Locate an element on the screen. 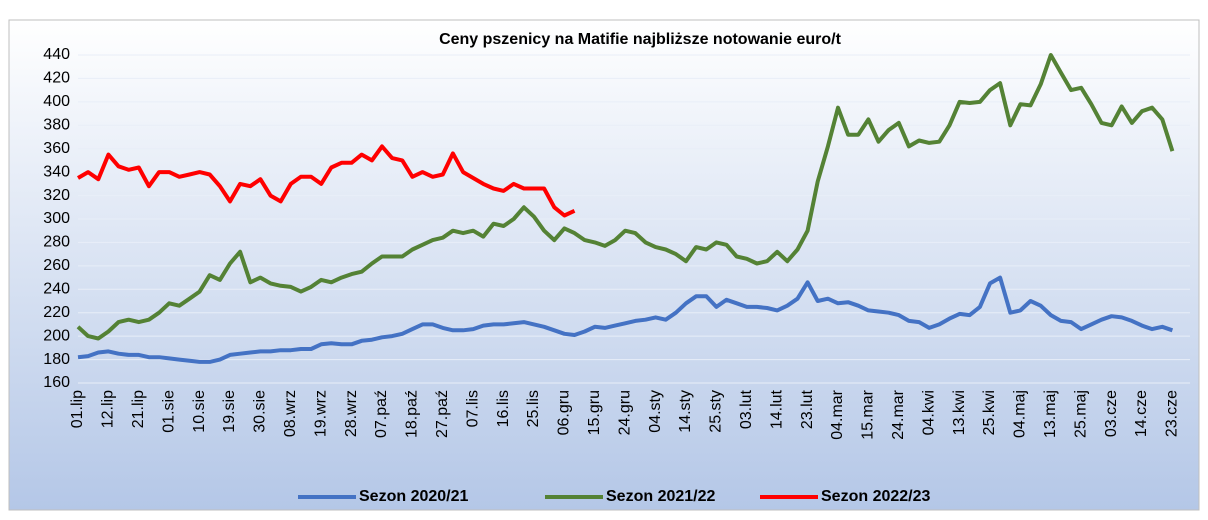 This screenshot has height=520, width=1208. x-tick-label: 24.gru is located at coordinates (624, 412).